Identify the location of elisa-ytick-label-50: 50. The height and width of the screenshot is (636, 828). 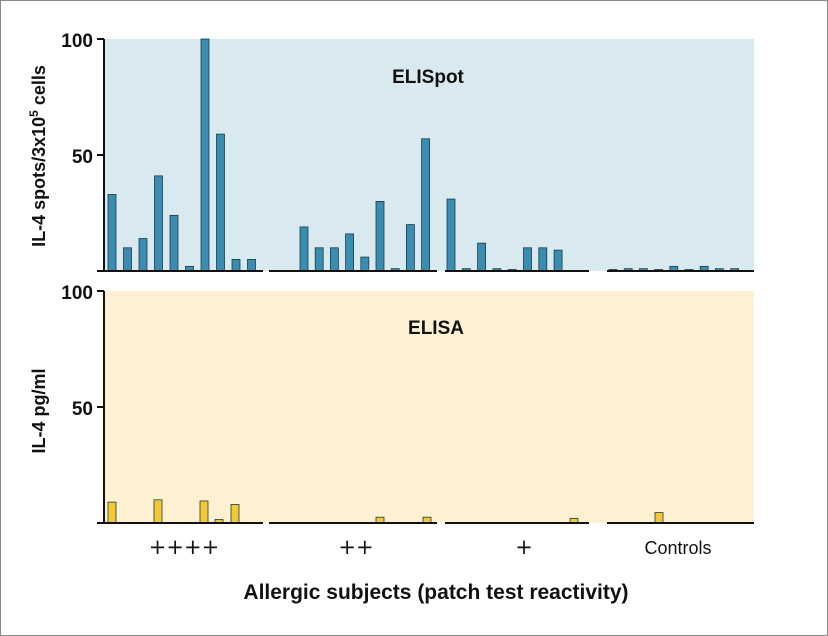
(82, 409).